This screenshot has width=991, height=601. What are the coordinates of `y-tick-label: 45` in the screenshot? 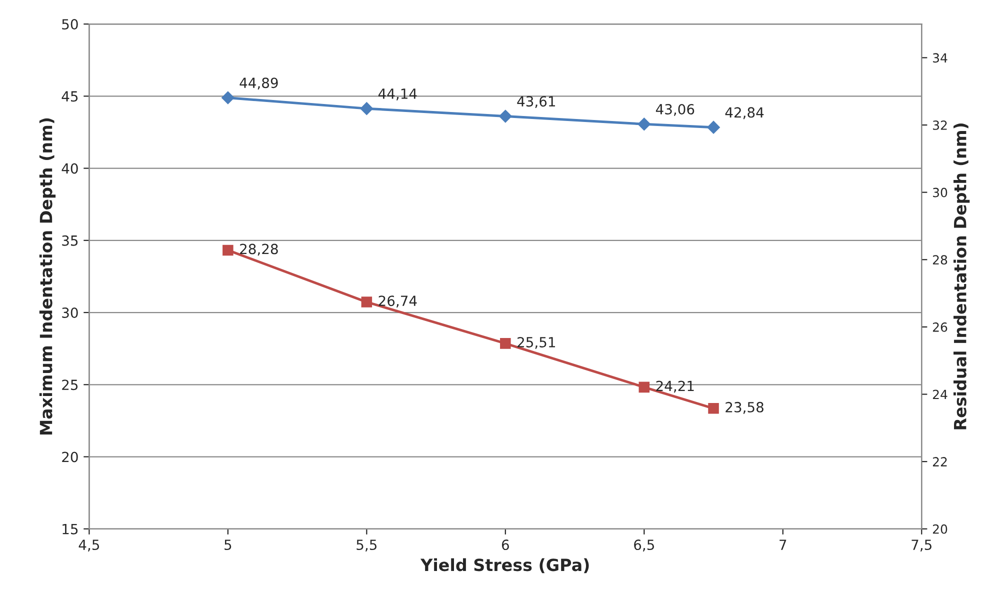 It's located at (70, 96).